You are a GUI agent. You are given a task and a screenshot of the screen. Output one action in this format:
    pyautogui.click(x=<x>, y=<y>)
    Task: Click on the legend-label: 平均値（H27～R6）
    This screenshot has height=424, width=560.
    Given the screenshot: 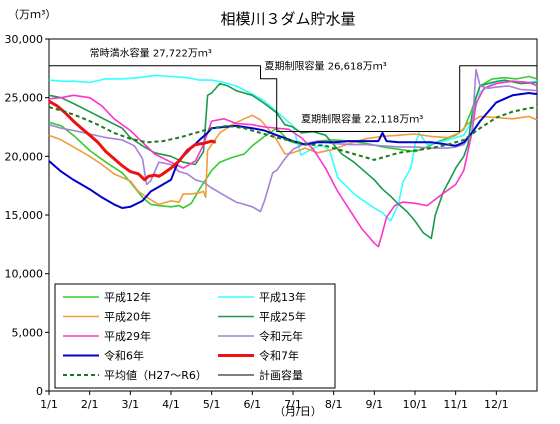 What is the action you would take?
    pyautogui.click(x=155, y=375)
    